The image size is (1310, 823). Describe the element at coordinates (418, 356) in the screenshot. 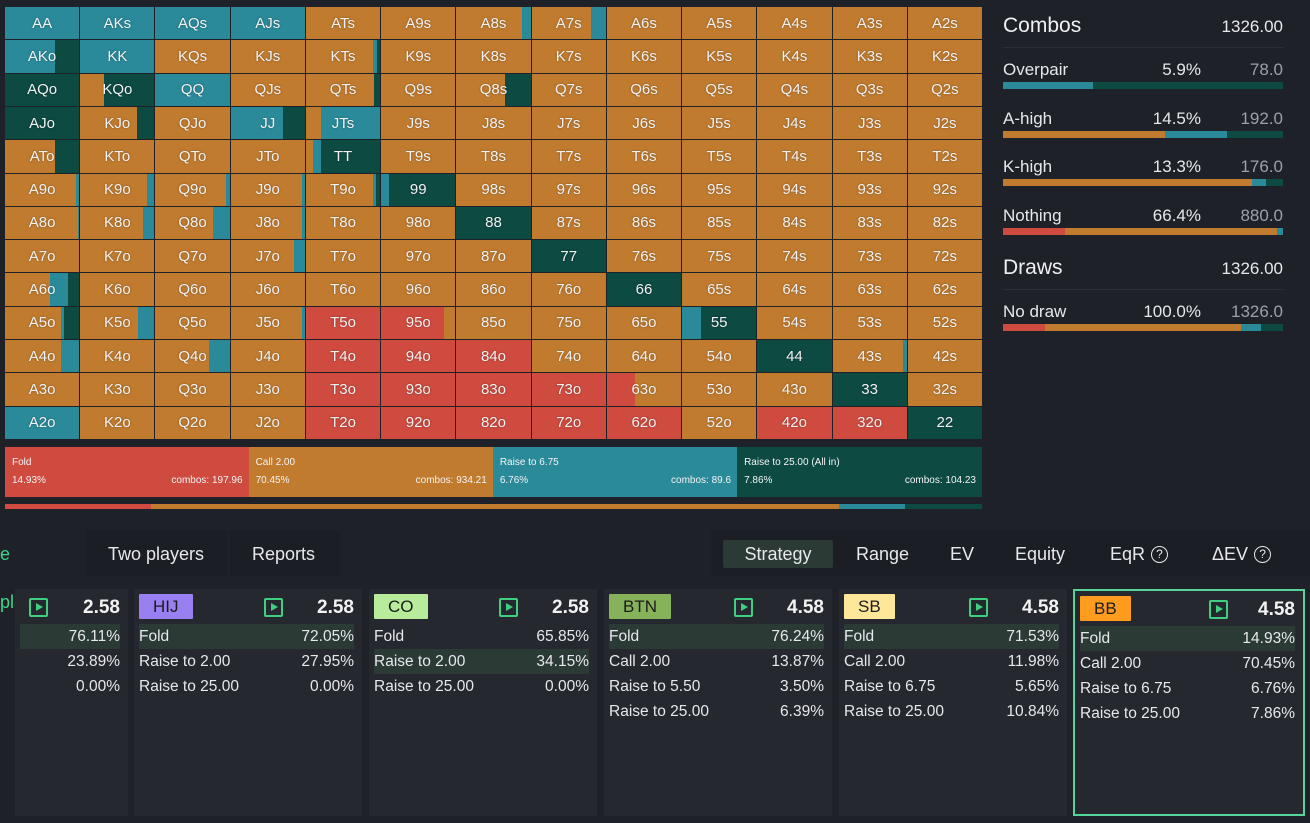

I see `hand-cell: 94o` at that location.